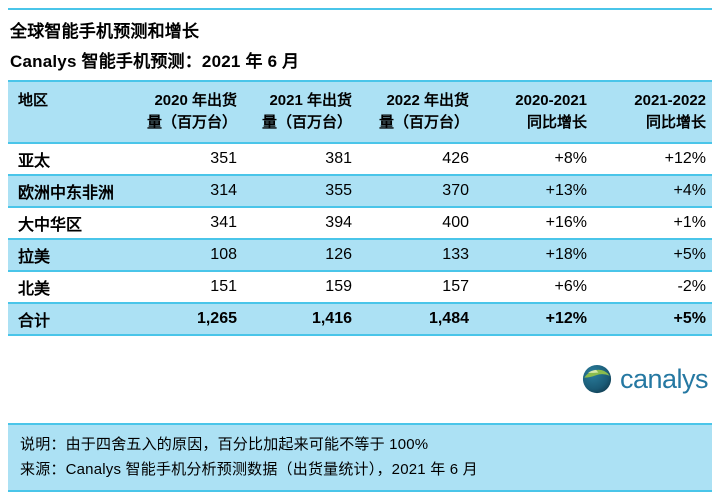 The width and height of the screenshot is (720, 494). What do you see at coordinates (338, 286) in the screenshot?
I see `value-cell: 159` at bounding box center [338, 286].